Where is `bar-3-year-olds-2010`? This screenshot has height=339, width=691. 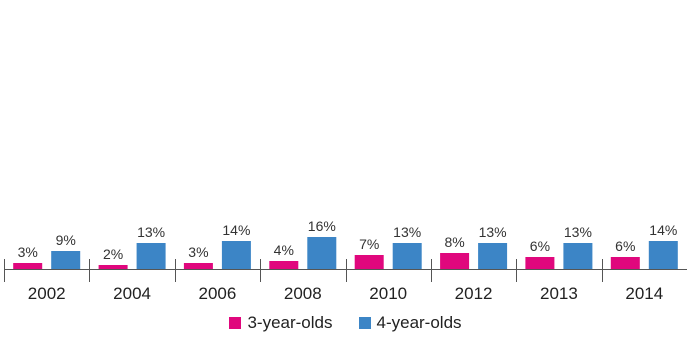 bar-3-year-olds-2010 is located at coordinates (369, 262).